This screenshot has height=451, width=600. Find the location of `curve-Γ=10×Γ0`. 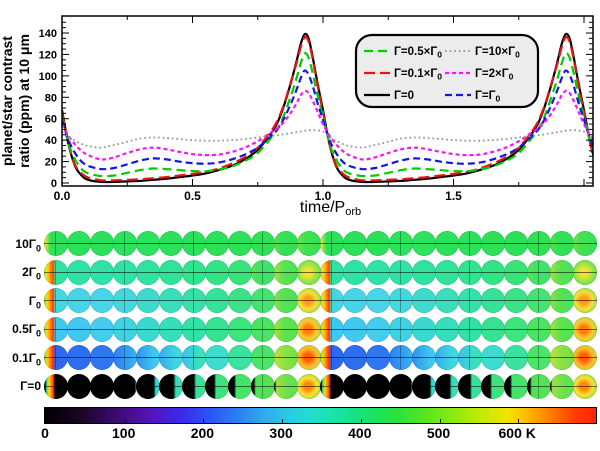

curve-Γ=10×Γ0 is located at coordinates (327, 139).